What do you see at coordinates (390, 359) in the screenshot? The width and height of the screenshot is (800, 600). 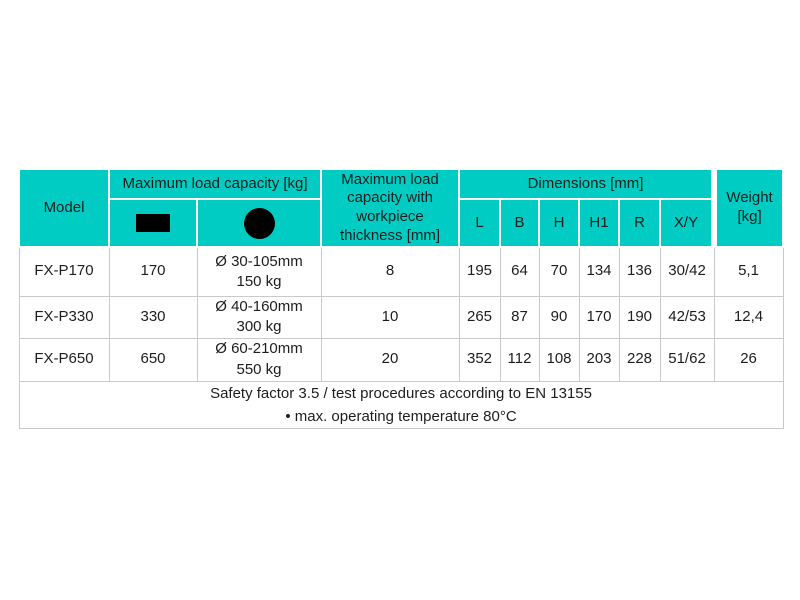 I see `cell-workpiece-thickness: 20` at bounding box center [390, 359].